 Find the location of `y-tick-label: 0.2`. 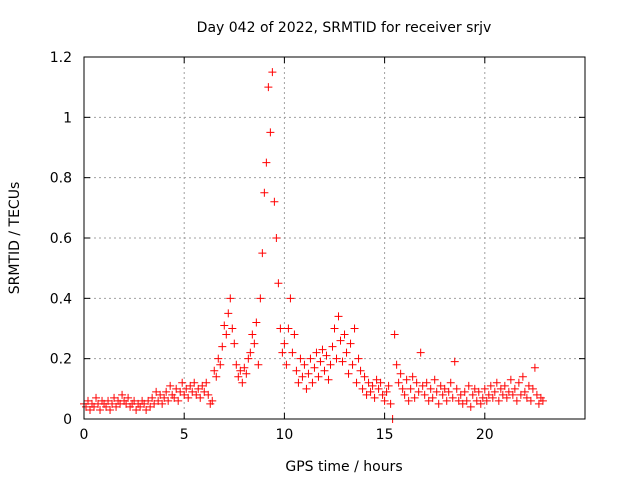

y-tick-label: 0.2 is located at coordinates (61, 360).